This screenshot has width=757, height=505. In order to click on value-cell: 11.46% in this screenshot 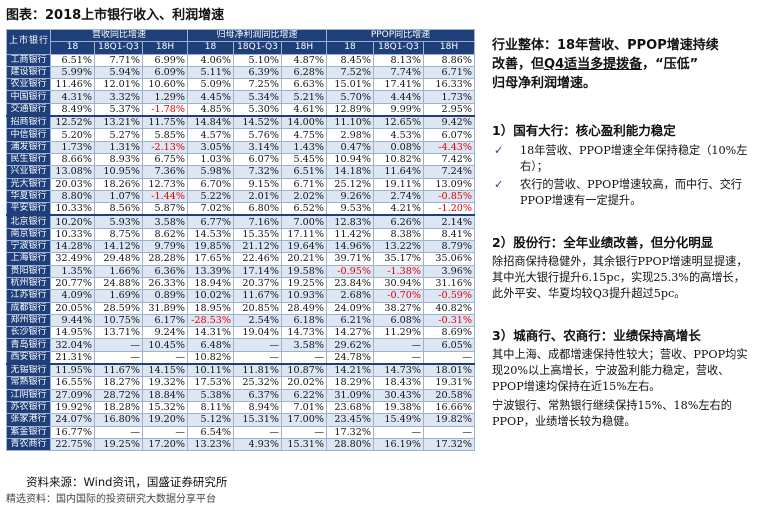, I will do `click(72, 85)`.